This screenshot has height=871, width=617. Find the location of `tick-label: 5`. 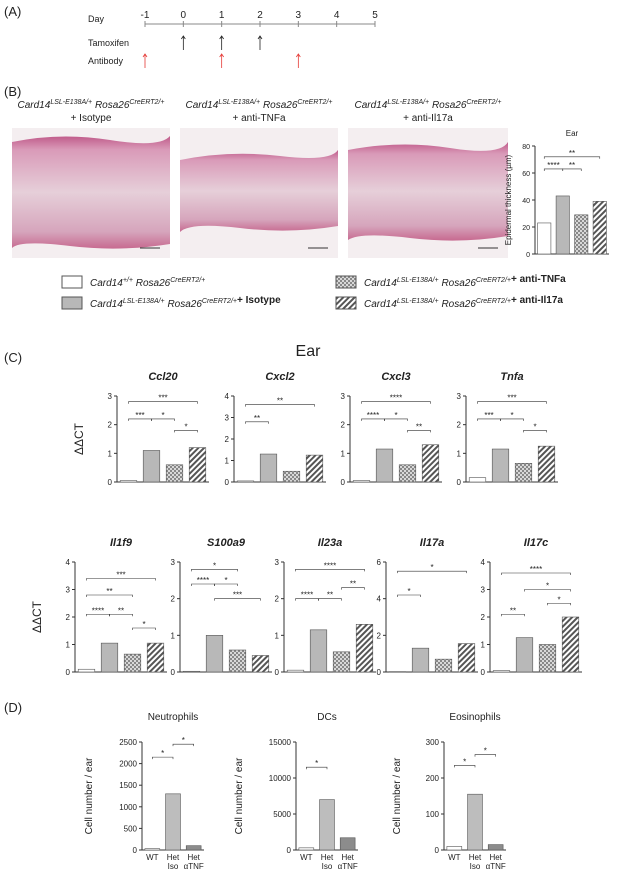

tick-label: 5 is located at coordinates (375, 15).